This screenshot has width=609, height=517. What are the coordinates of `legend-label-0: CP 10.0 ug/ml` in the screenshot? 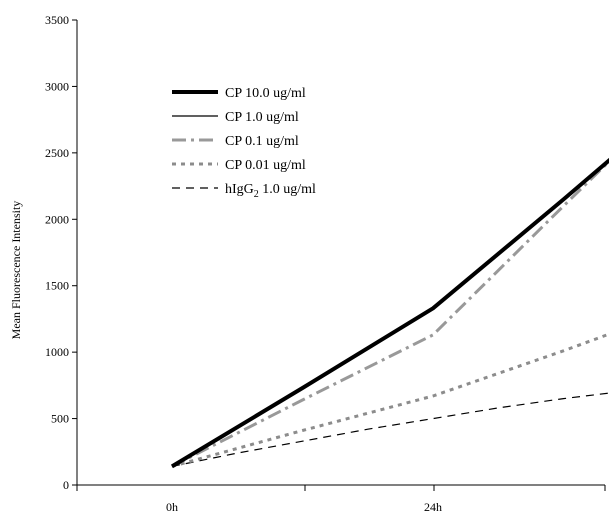 It's located at (265, 93).